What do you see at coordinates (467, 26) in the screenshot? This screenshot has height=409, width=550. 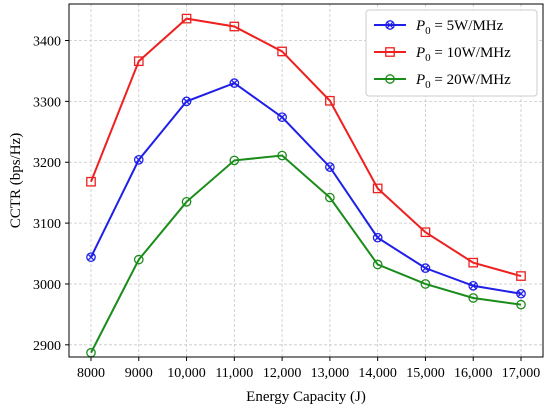 I see `legend-value: = 5W/MHz` at bounding box center [467, 26].